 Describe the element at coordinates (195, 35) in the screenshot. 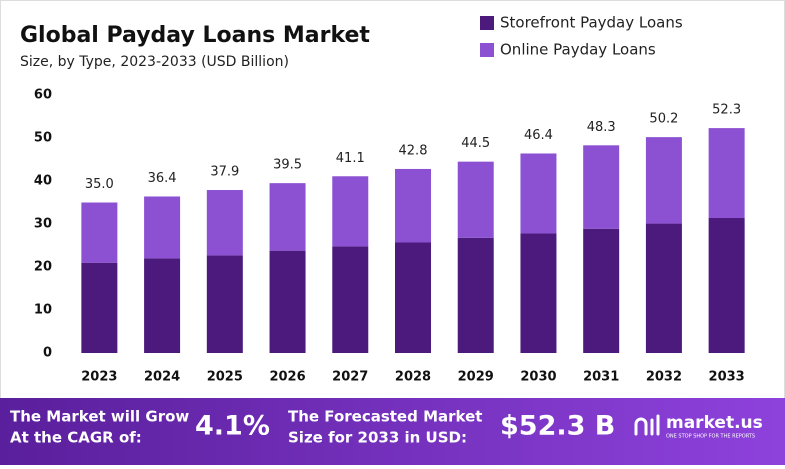

I see `chart-title: Global Payday Loans Market` at that location.